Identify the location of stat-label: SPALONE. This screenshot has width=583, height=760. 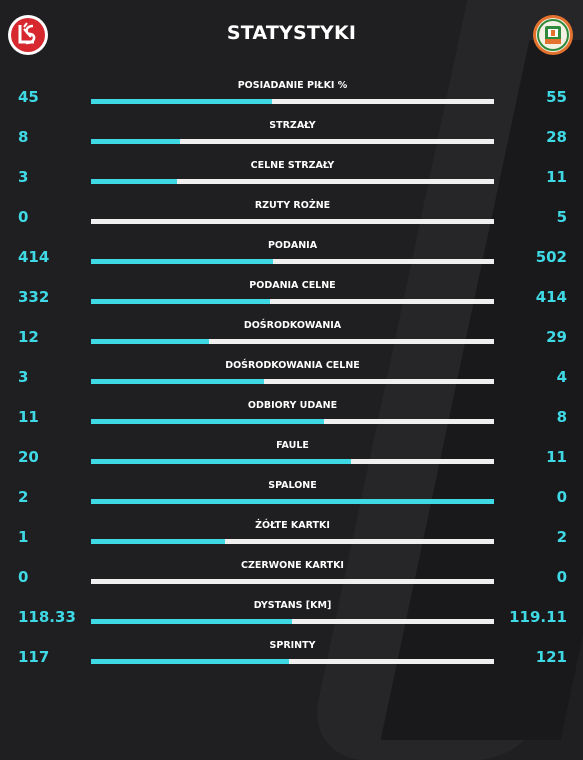
(292, 485).